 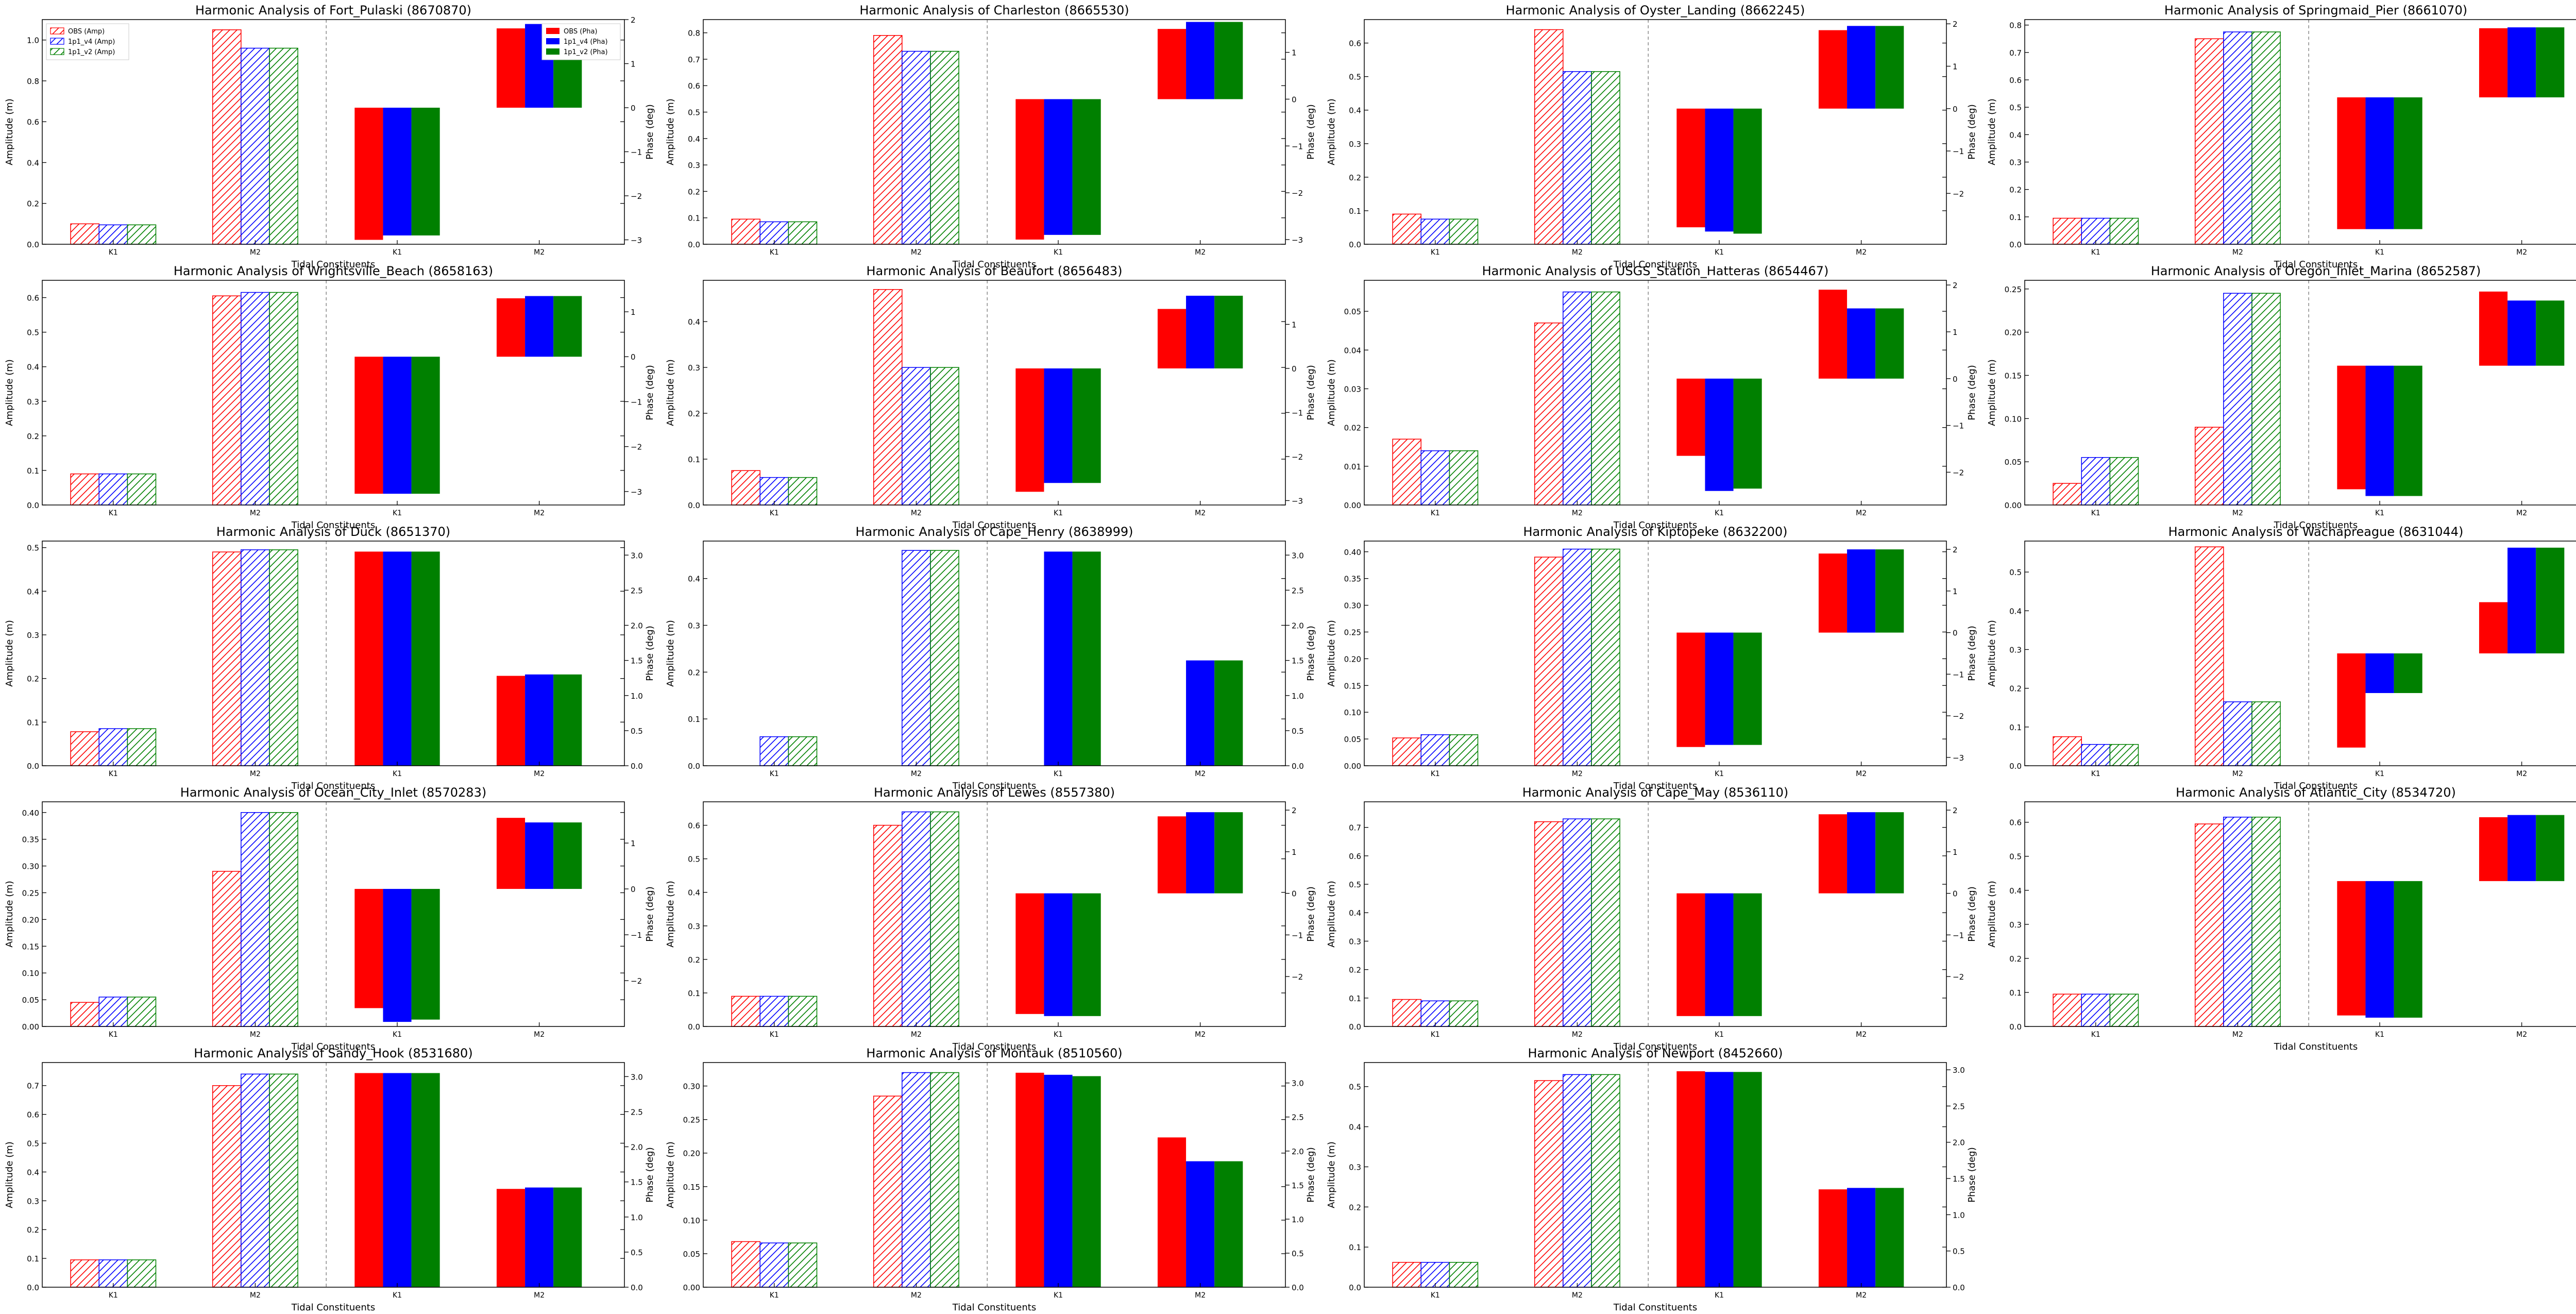 What do you see at coordinates (1298, 696) in the screenshot?
I see `pha-tick-label: 1.0` at bounding box center [1298, 696].